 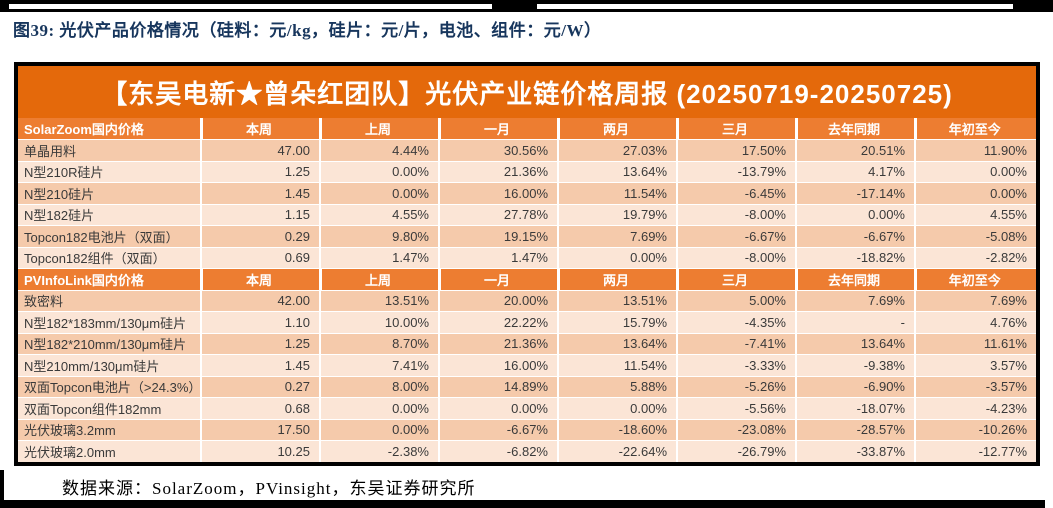 What do you see at coordinates (110, 322) in the screenshot?
I see `row-label: N型182*183mm/130μm硅片` at bounding box center [110, 322].